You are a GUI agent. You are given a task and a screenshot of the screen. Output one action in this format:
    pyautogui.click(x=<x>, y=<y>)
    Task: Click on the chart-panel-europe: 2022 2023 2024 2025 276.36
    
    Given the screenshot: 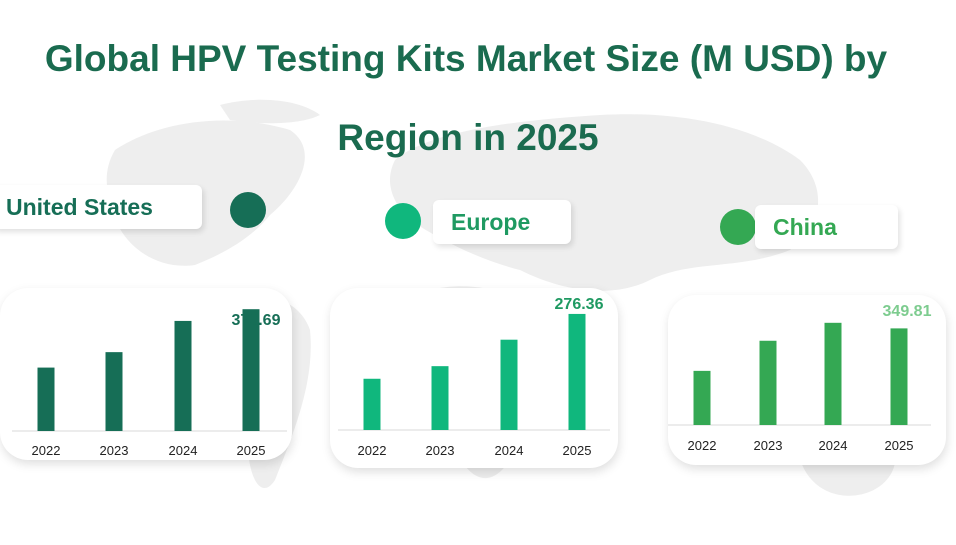 What is the action you would take?
    pyautogui.click(x=474, y=378)
    